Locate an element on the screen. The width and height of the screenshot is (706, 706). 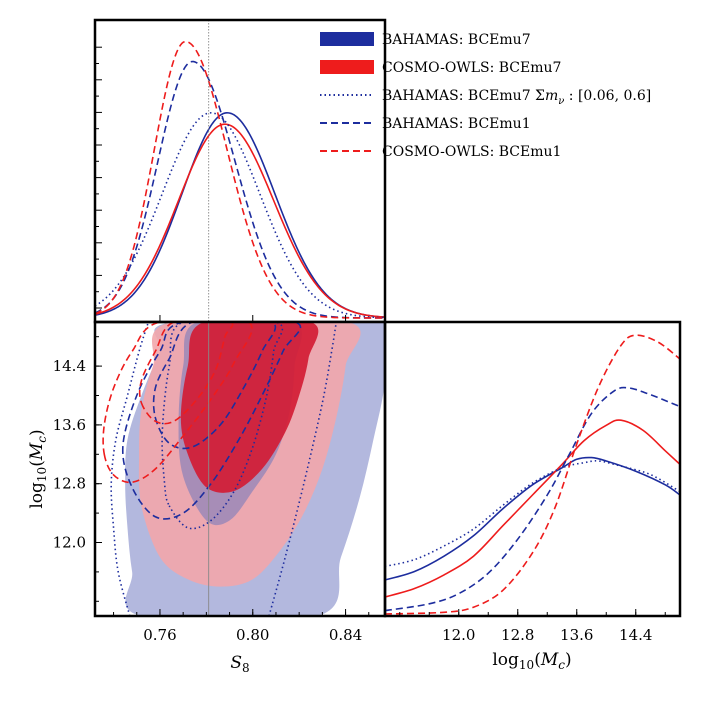
logmc-marginal-cosmo-owls-bcemu7 is located at coordinates (532, 508).